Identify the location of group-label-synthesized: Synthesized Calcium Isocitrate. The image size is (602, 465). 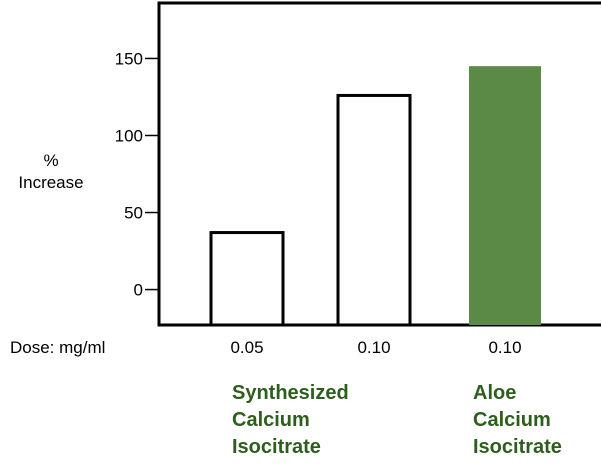
(290, 420).